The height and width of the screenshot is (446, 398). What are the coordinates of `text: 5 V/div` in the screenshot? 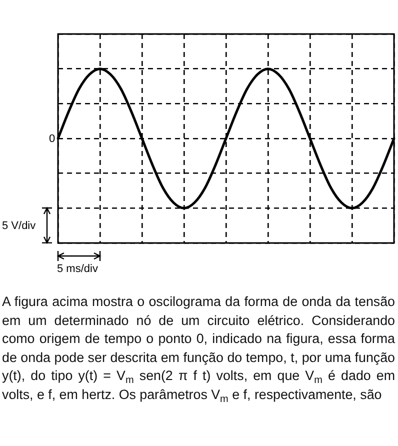 It's located at (19, 226).